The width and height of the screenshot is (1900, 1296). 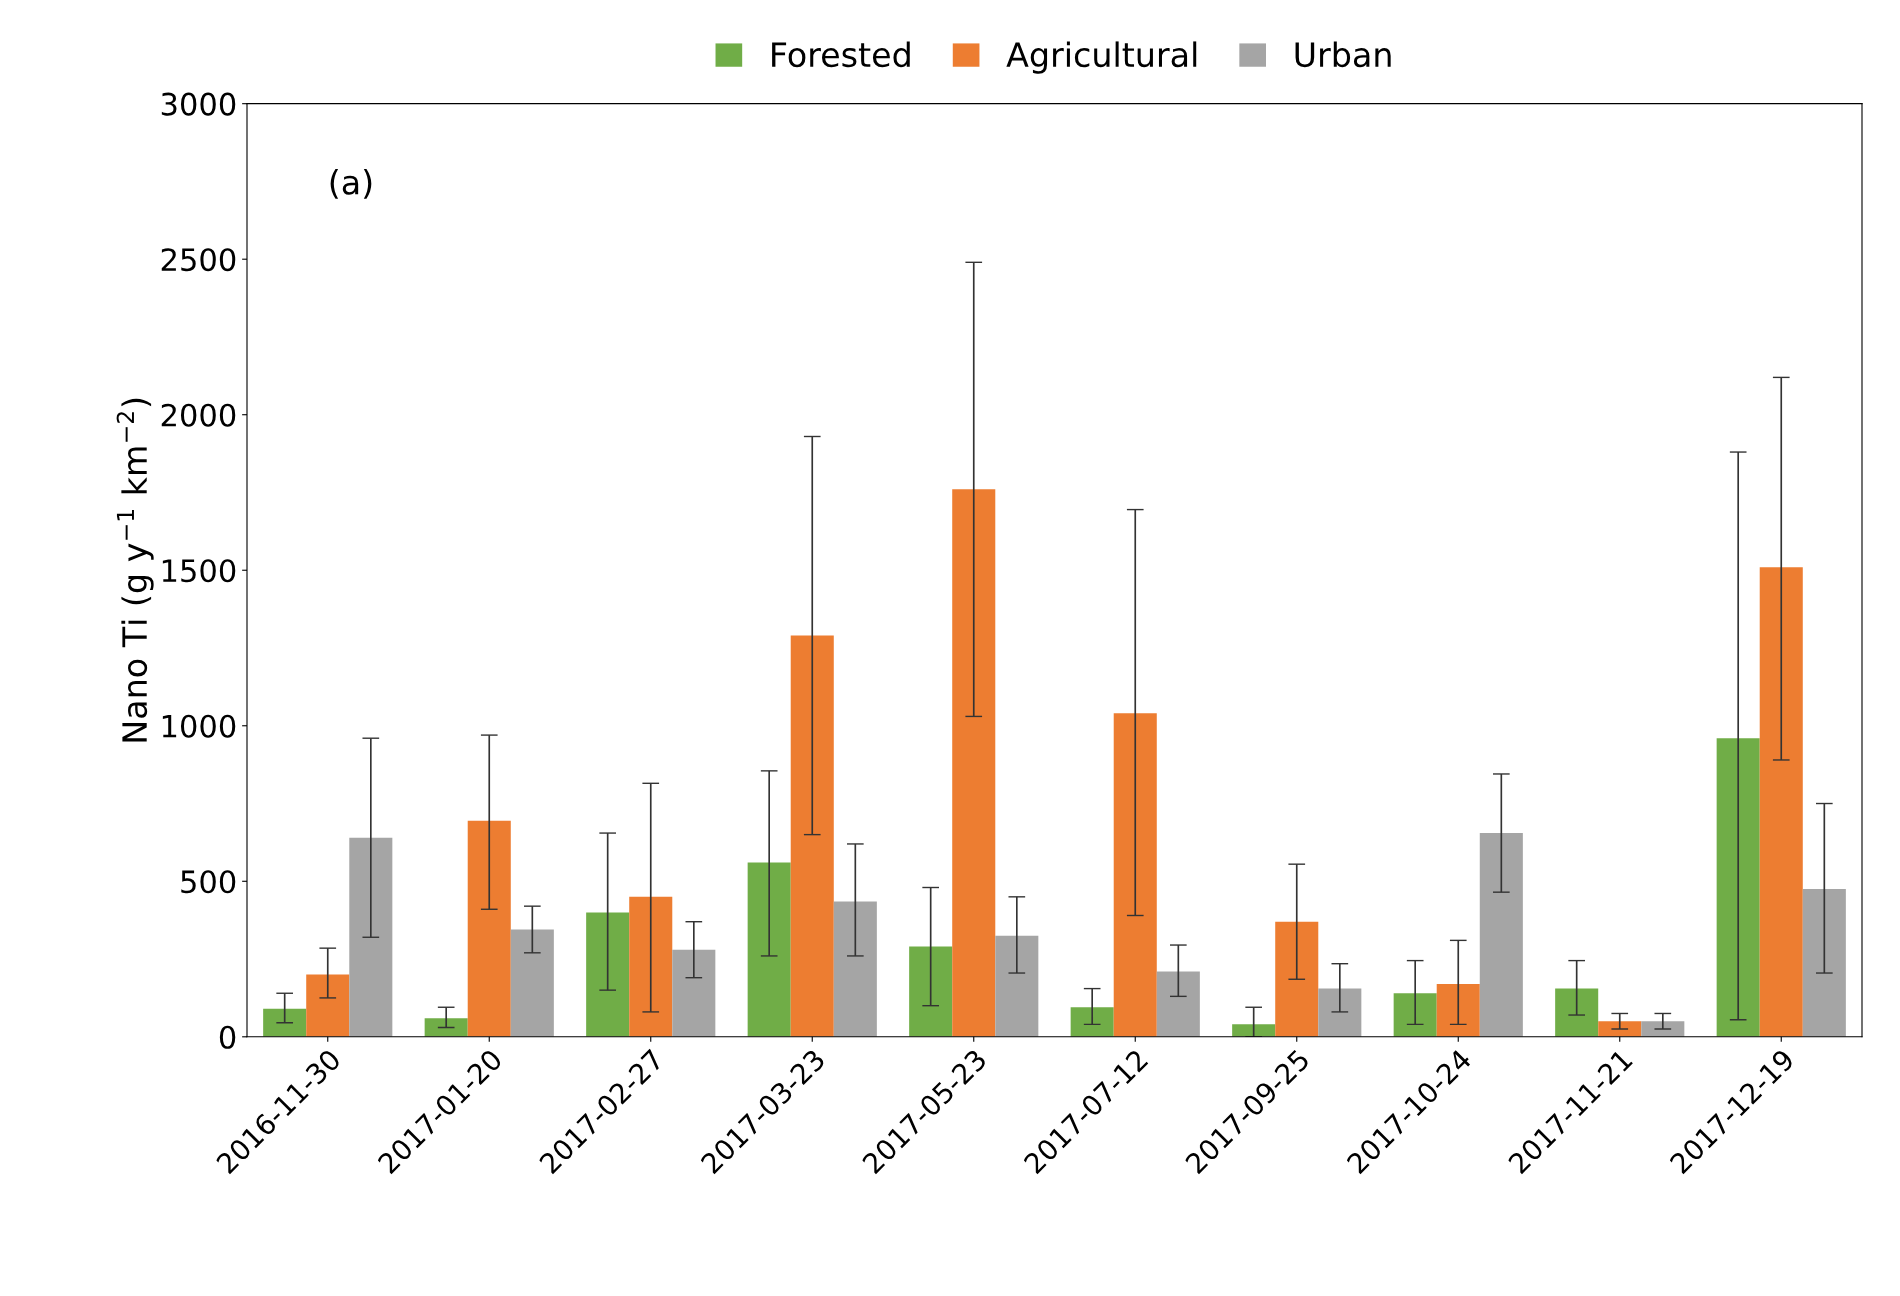 What do you see at coordinates (1343, 54) in the screenshot?
I see `legend-label: Urban` at bounding box center [1343, 54].